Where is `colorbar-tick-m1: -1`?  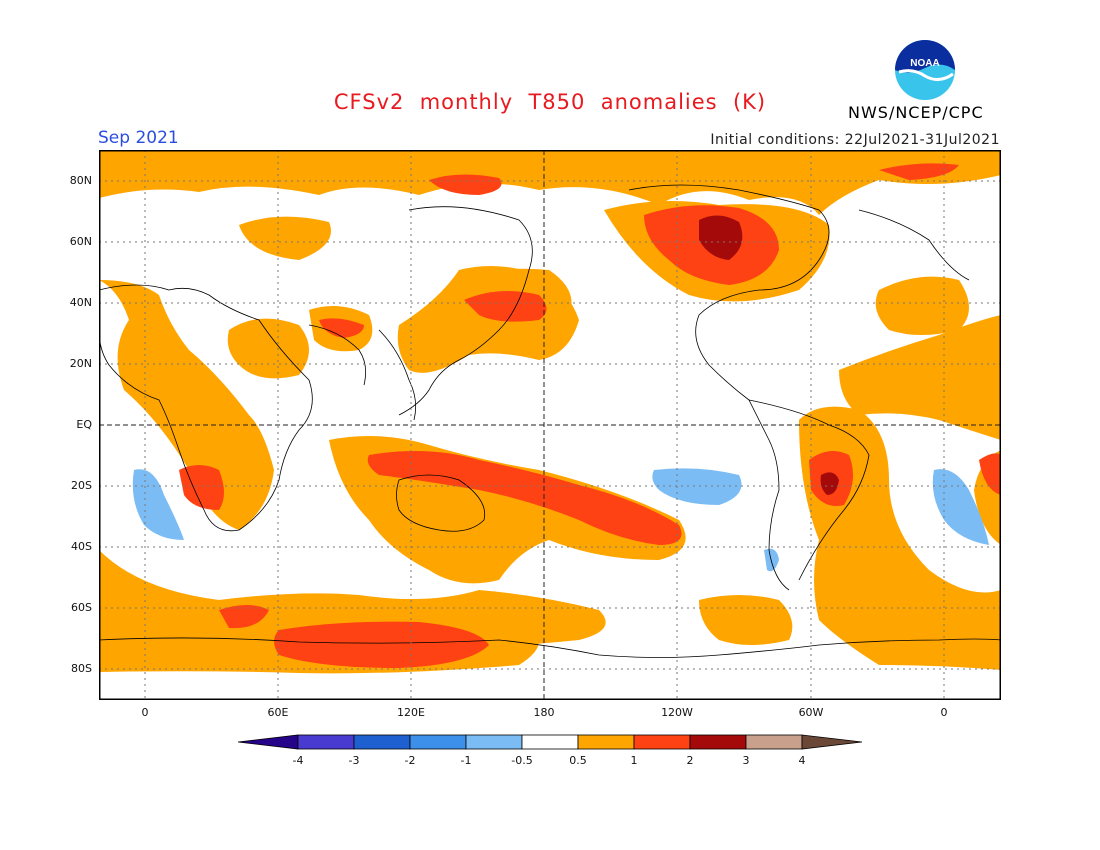
colorbar-tick-m1: -1 is located at coordinates (466, 760).